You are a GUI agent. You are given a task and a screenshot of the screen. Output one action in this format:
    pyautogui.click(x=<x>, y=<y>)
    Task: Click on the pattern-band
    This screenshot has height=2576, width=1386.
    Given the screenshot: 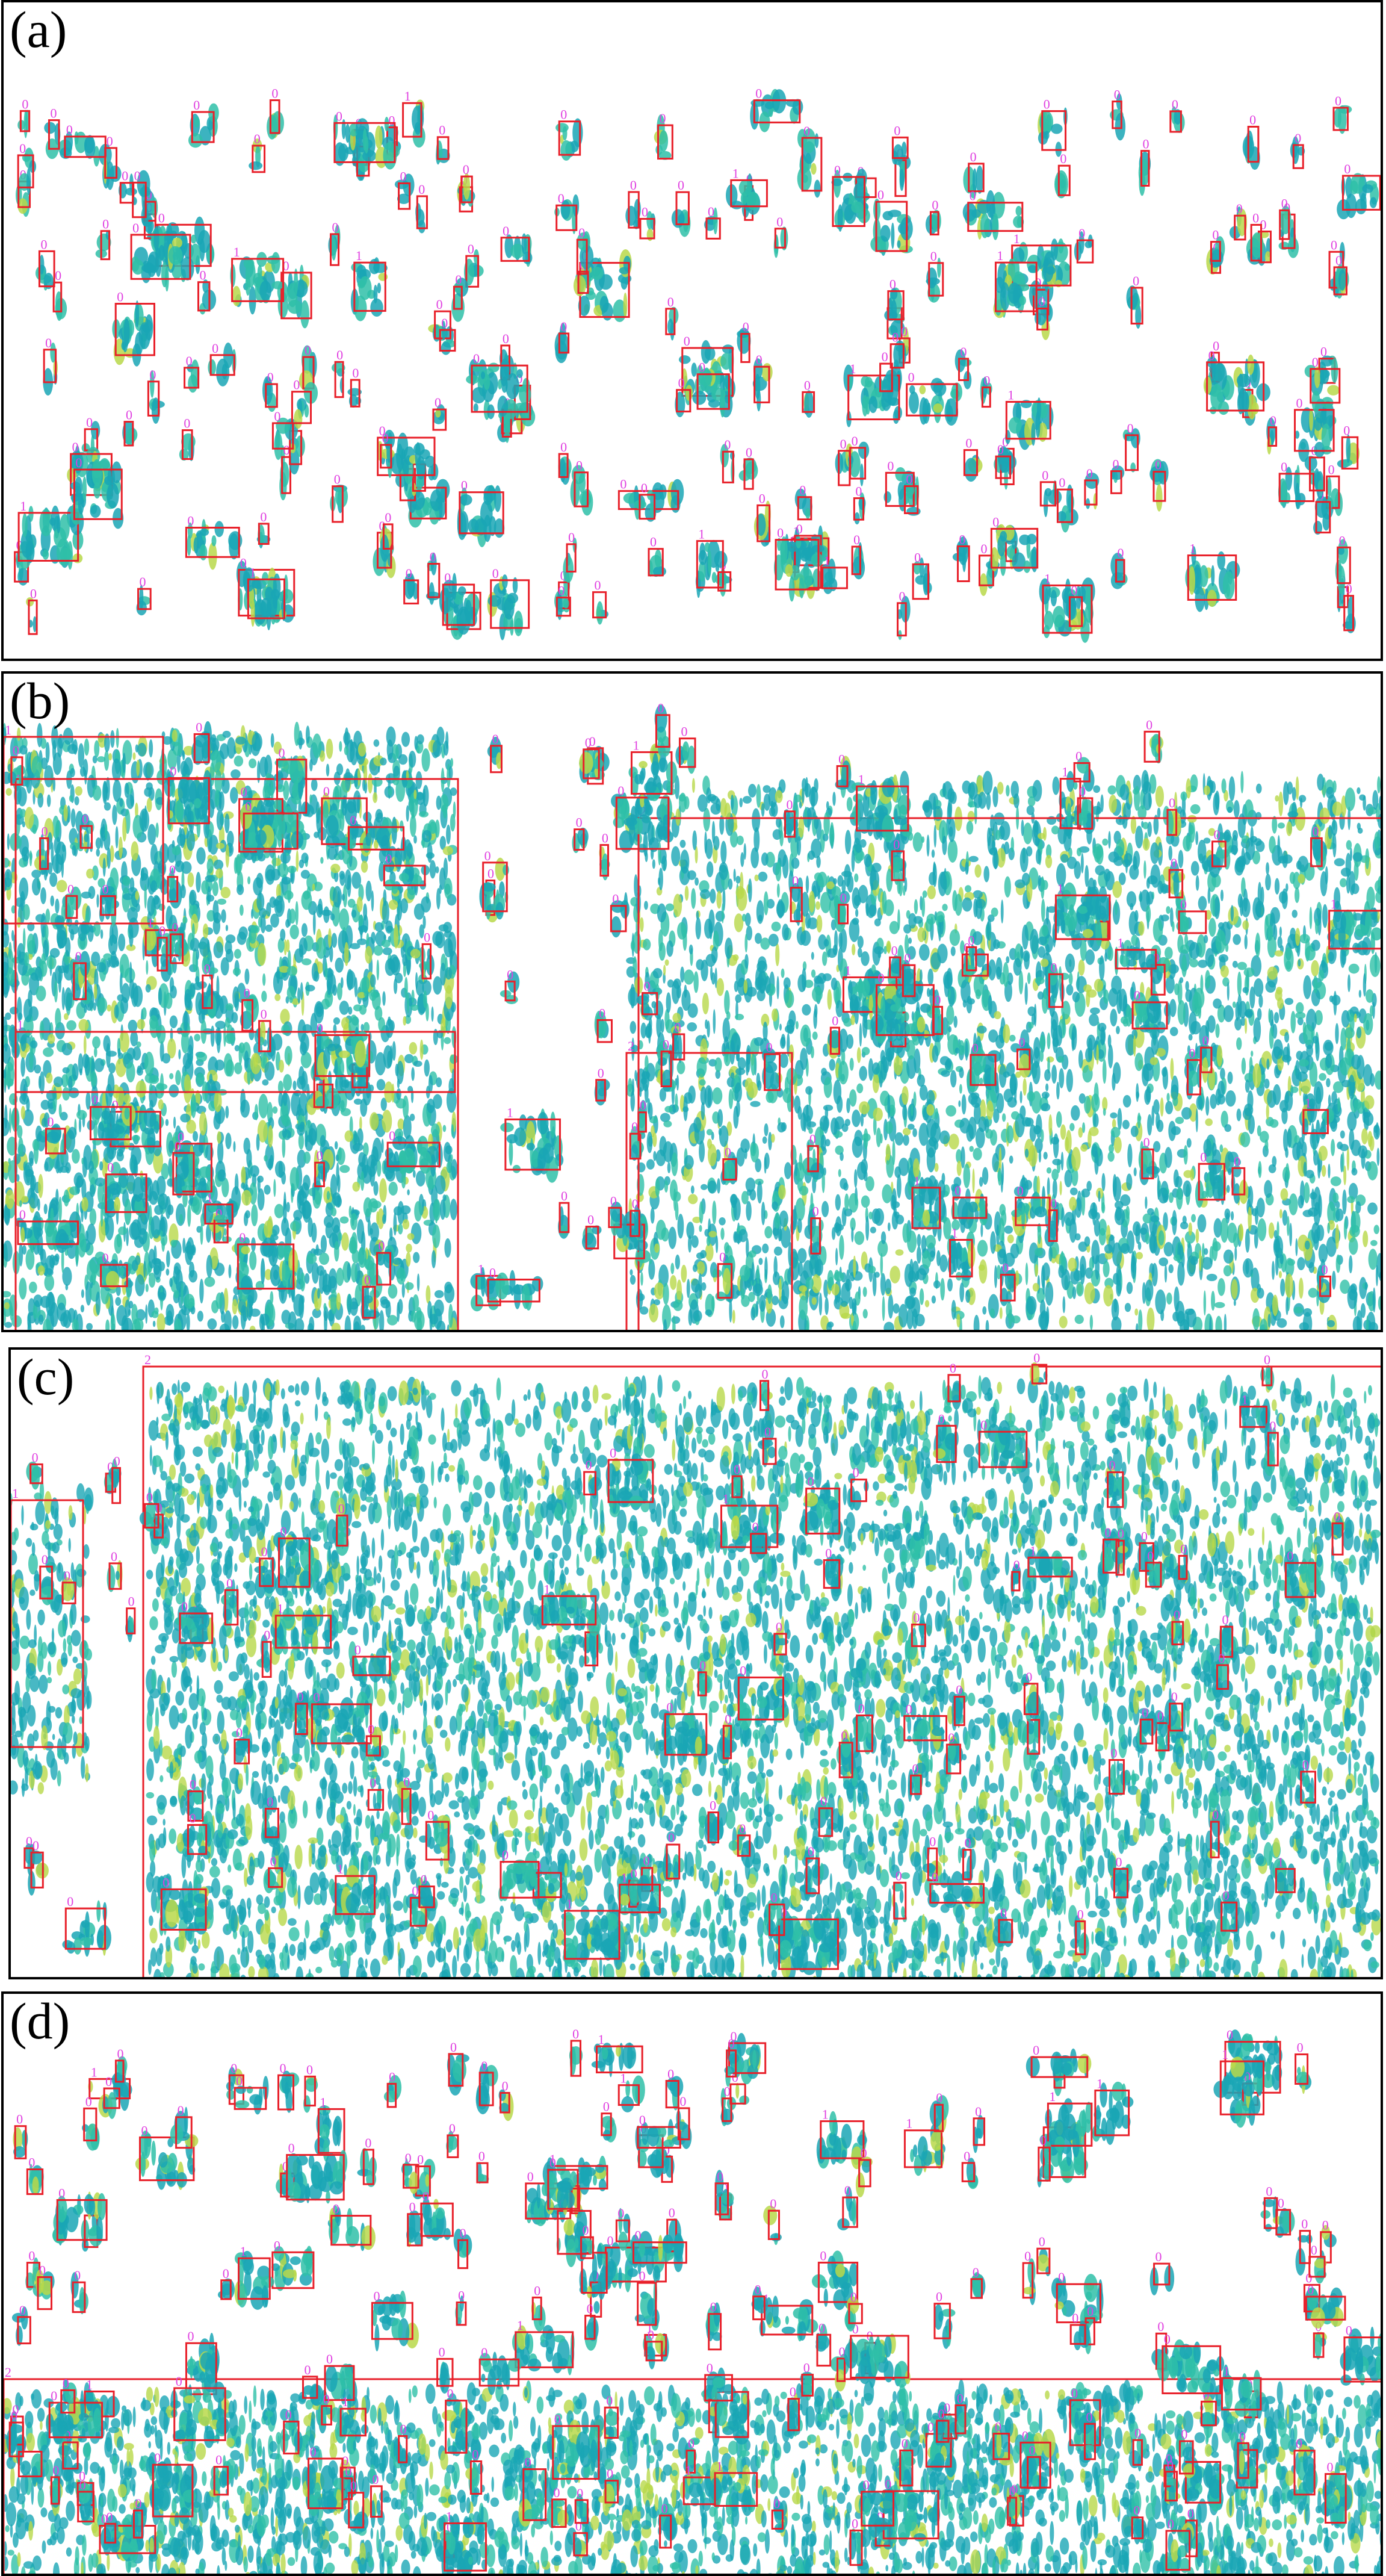 What is the action you would take?
    pyautogui.click(x=231, y=1025)
    